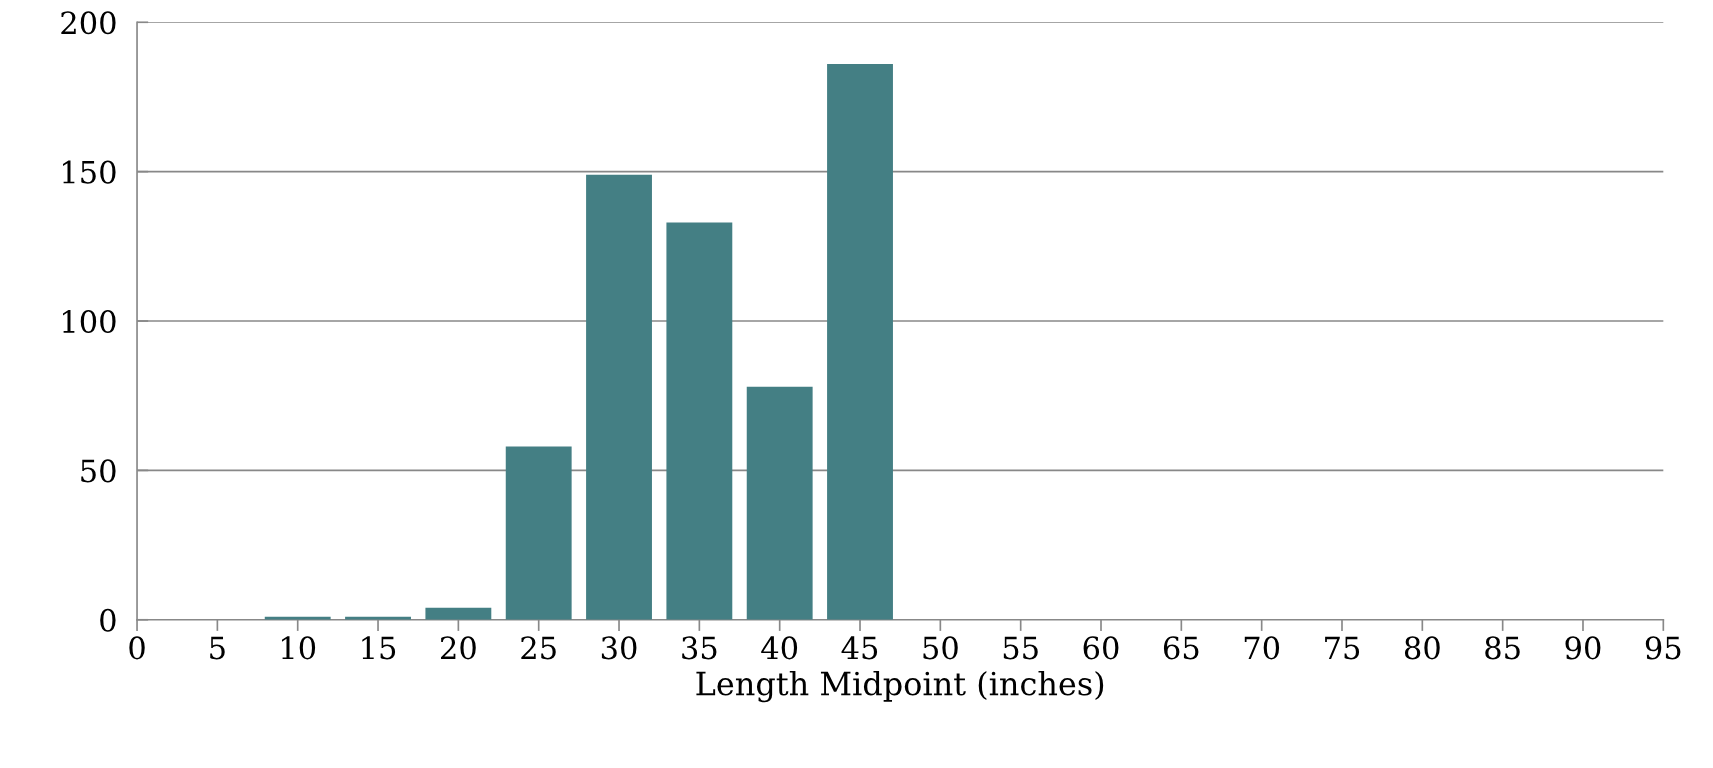 This screenshot has height=768, width=1713. What do you see at coordinates (1342, 648) in the screenshot?
I see `x-tick-label: 75` at bounding box center [1342, 648].